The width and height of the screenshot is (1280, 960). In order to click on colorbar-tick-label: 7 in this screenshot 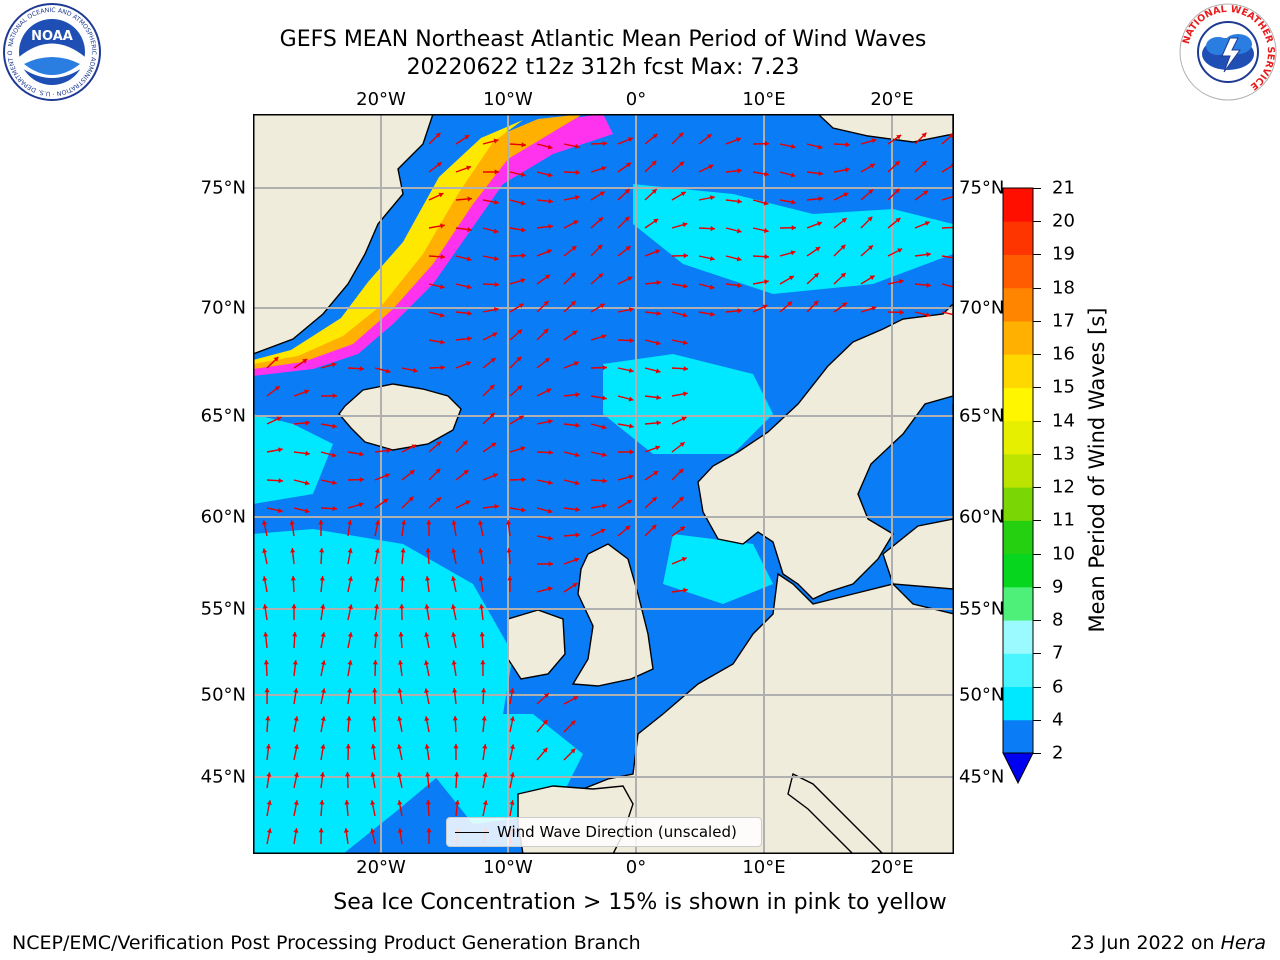, I will do `click(1058, 653)`.